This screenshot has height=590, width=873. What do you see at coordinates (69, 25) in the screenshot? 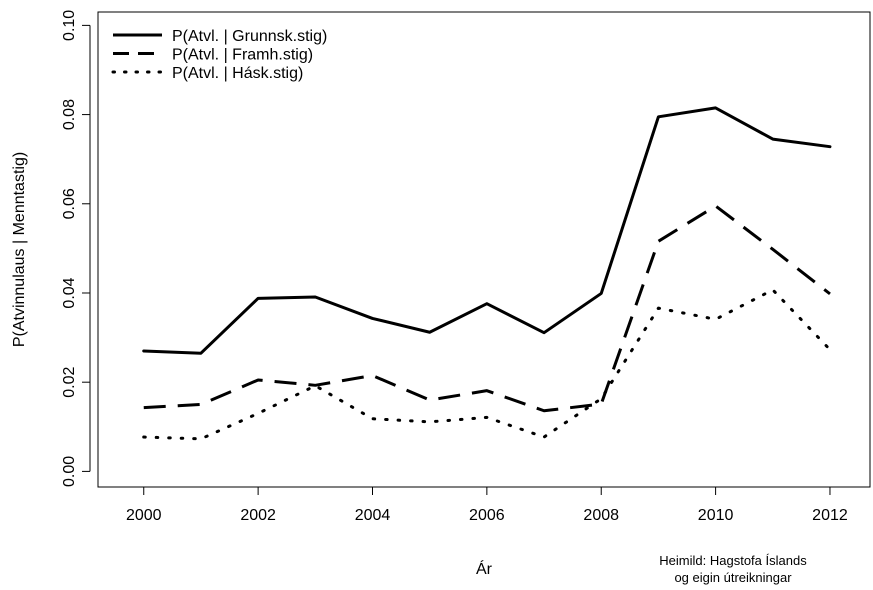
I see `y-tick-label: 0.10` at bounding box center [69, 25].